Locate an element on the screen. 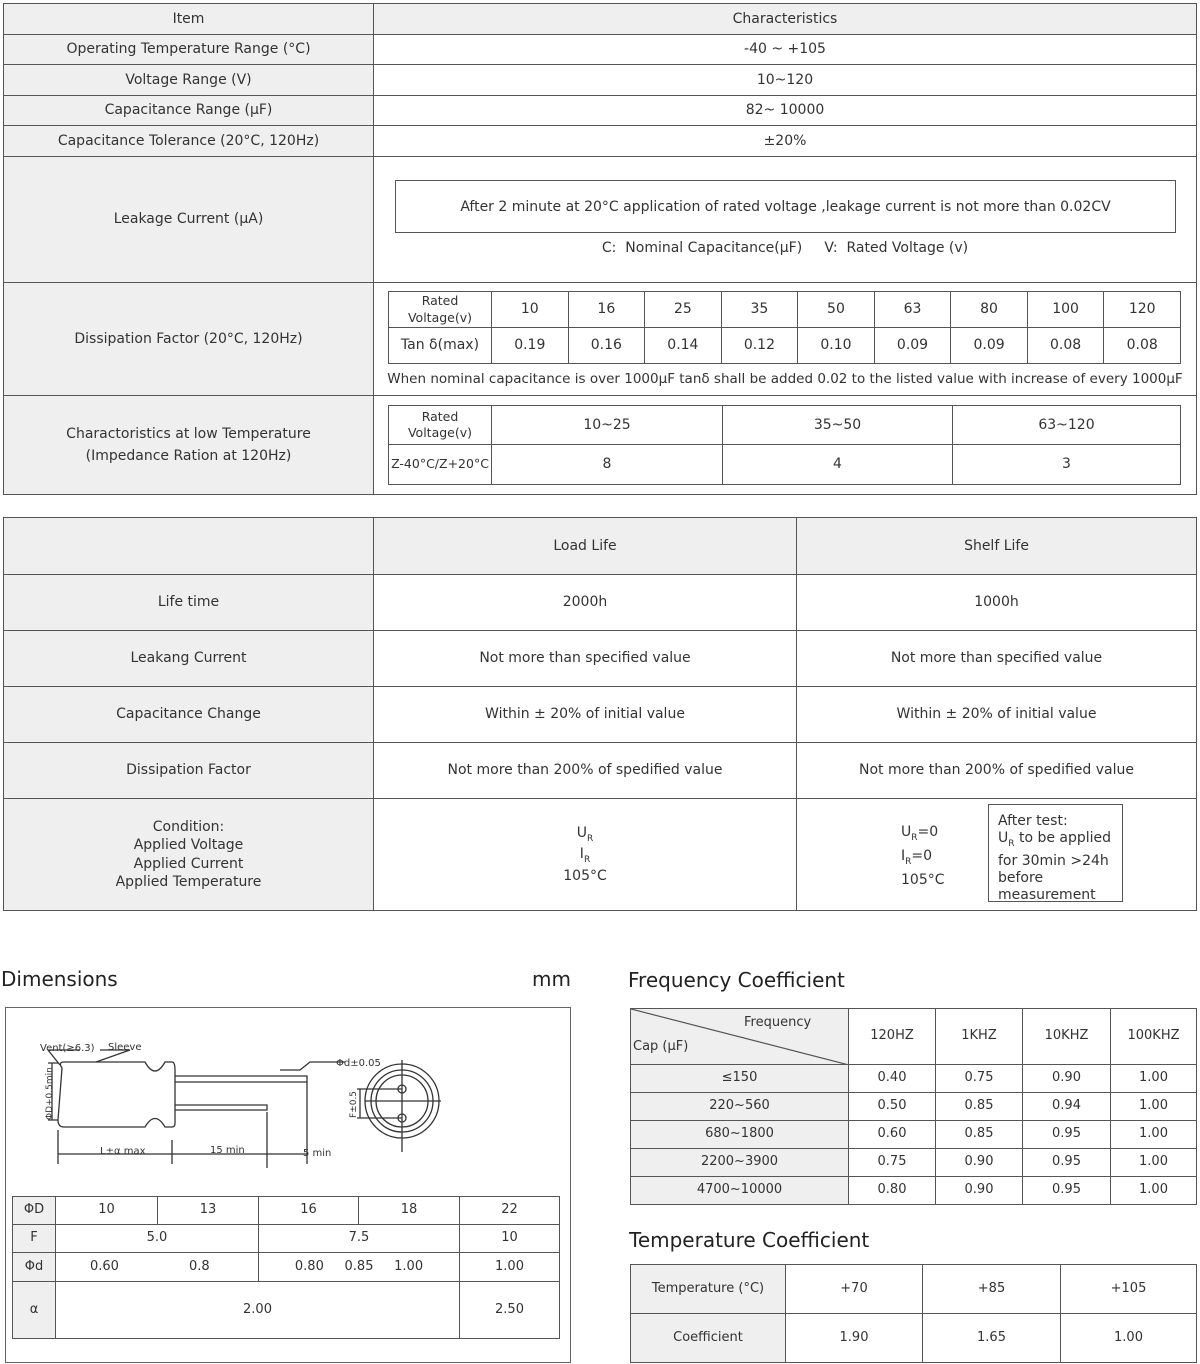 This screenshot has width=1200, height=1364. life-row: Life time 2000h 1000h is located at coordinates (600, 602).